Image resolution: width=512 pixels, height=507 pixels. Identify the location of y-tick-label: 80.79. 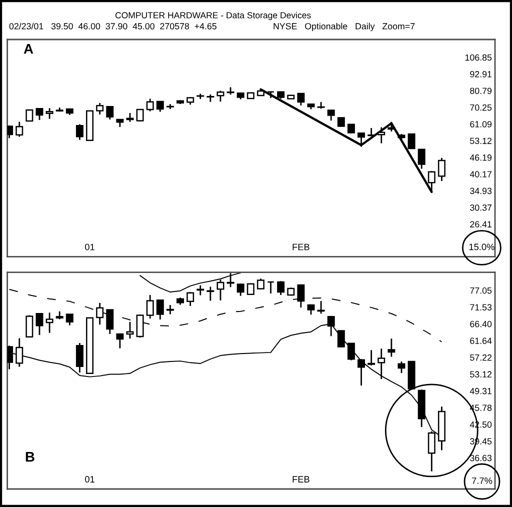
(481, 91).